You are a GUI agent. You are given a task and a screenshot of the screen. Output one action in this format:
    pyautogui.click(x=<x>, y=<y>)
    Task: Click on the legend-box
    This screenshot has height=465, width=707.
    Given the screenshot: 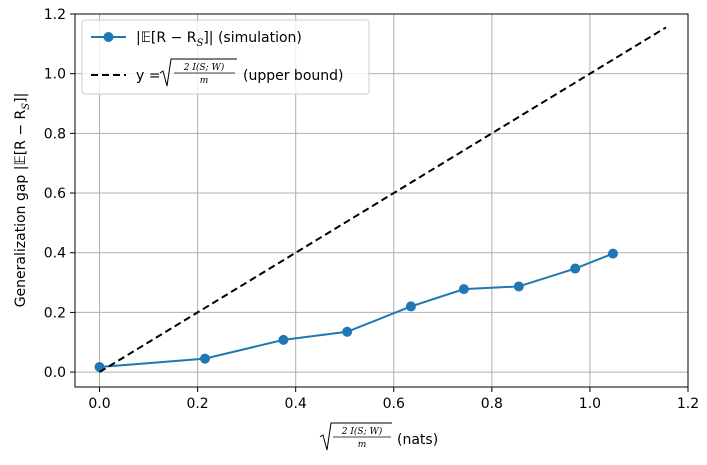 What is the action you would take?
    pyautogui.click(x=225, y=57)
    